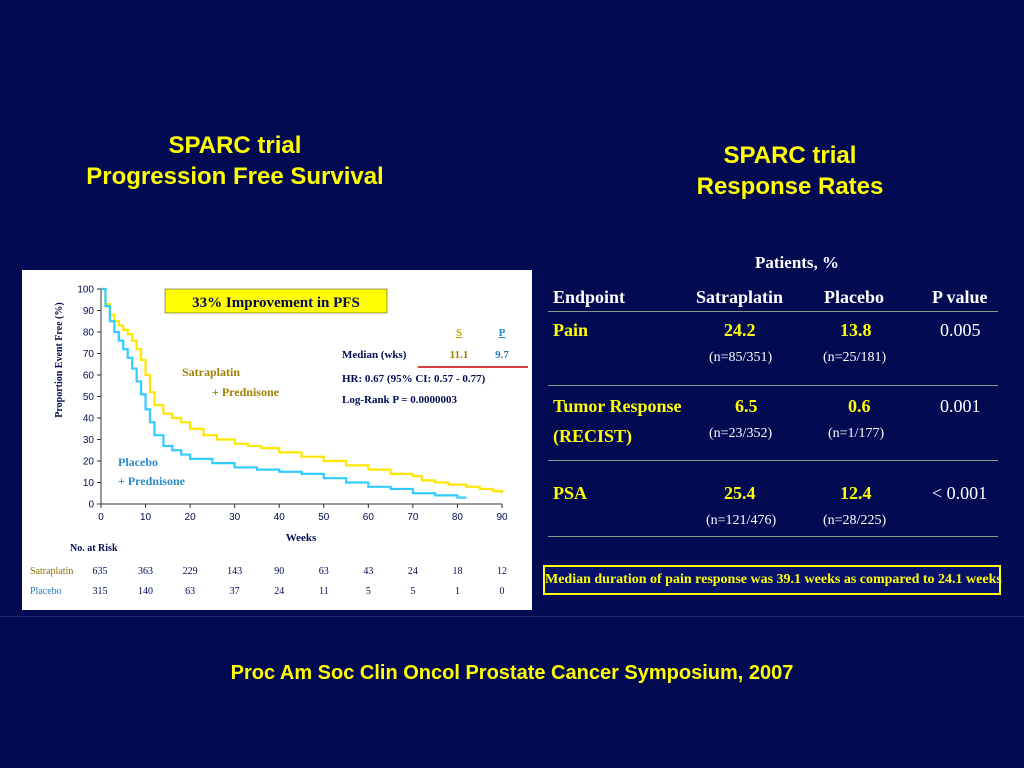 The width and height of the screenshot is (1024, 768). Describe the element at coordinates (413, 517) in the screenshot. I see `x-tick-label: 70` at that location.